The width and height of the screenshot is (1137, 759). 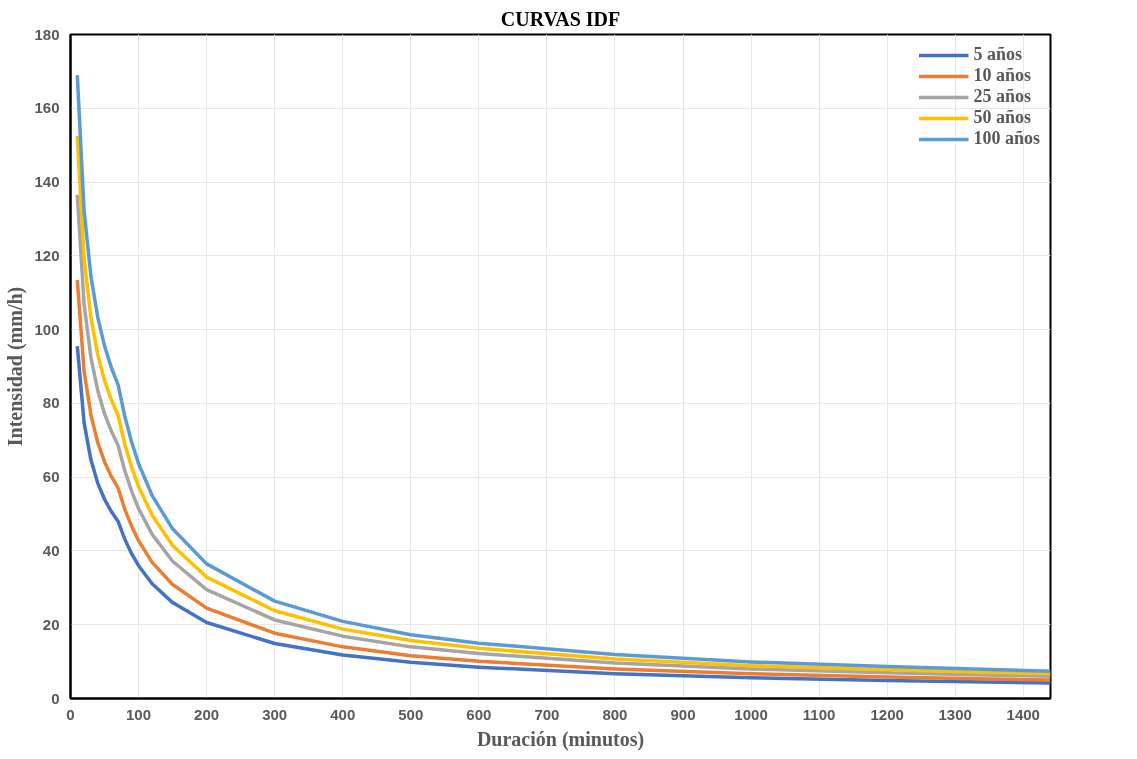 I want to click on x-tick-label: 100, so click(x=139, y=714).